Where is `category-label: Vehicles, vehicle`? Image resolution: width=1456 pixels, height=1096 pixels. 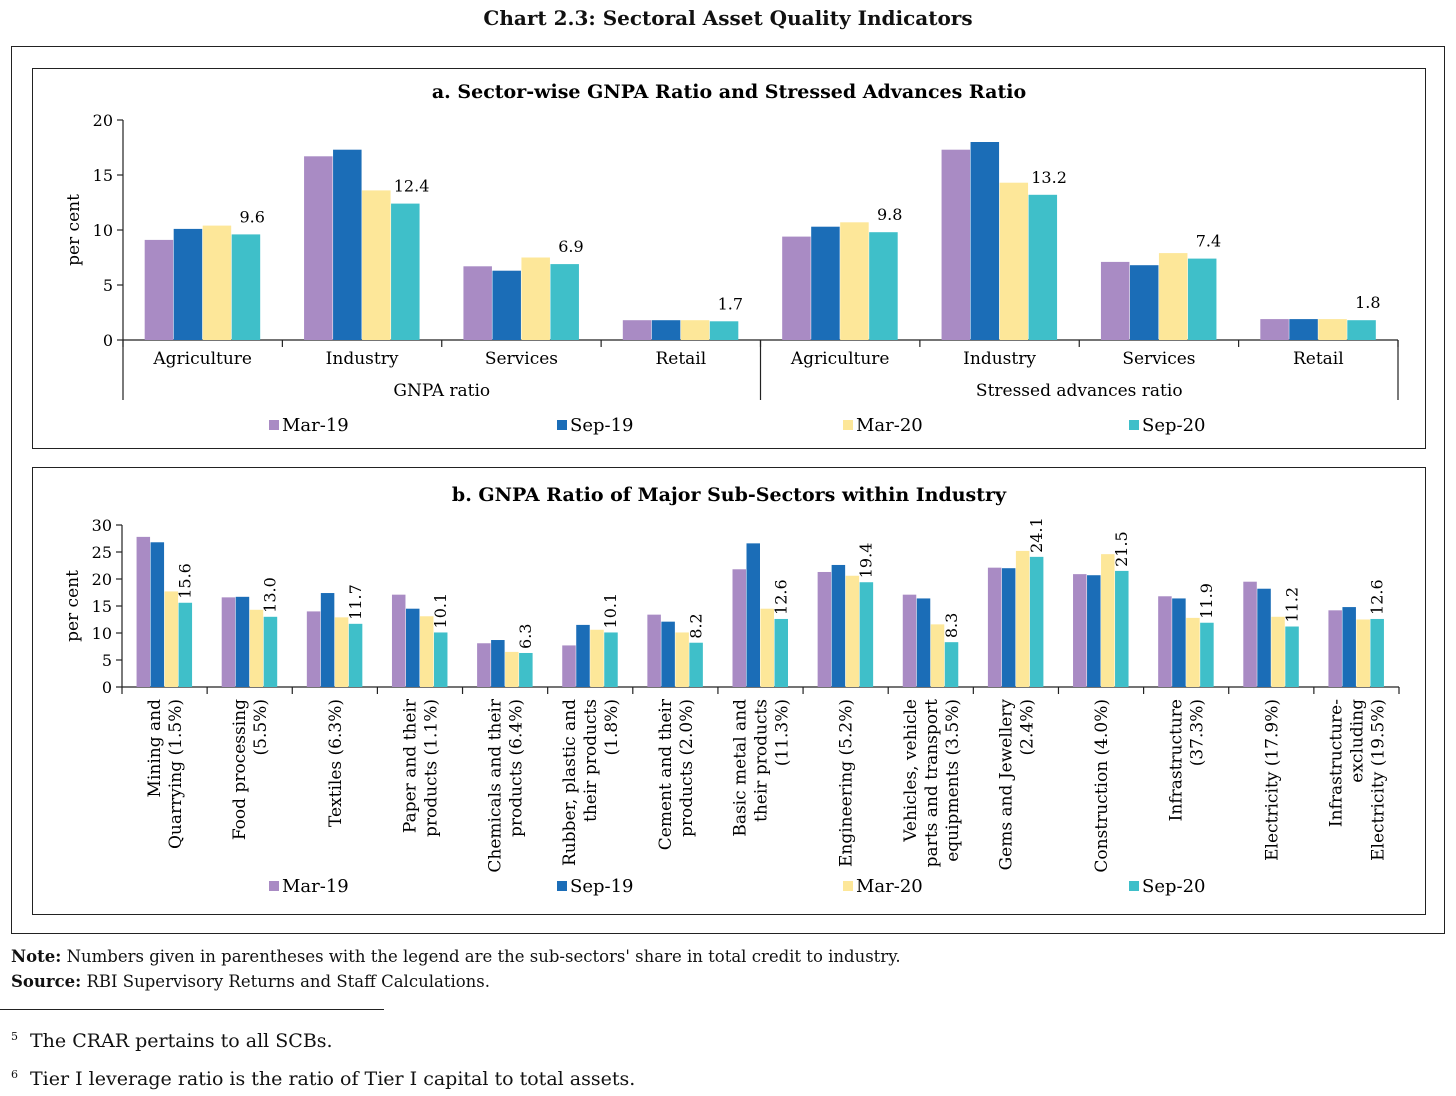
category-label: Vehicles, vehicle is located at coordinates (911, 771).